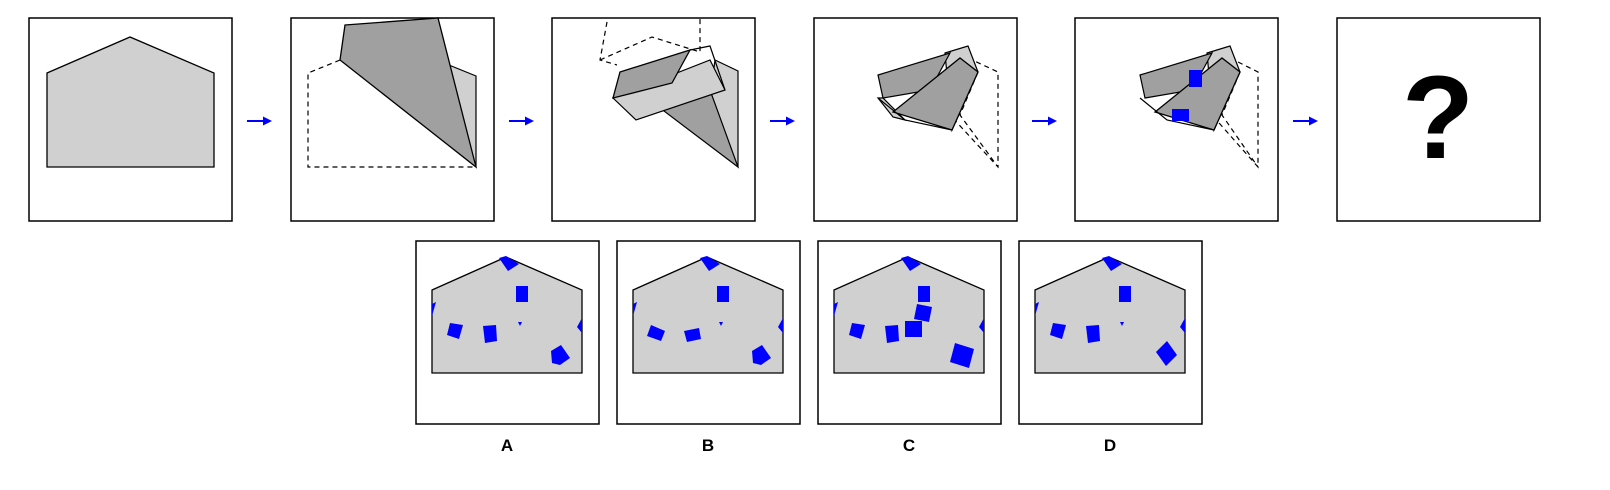  Describe the element at coordinates (923, 313) in the screenshot. I see `hole-tilted-square` at that location.